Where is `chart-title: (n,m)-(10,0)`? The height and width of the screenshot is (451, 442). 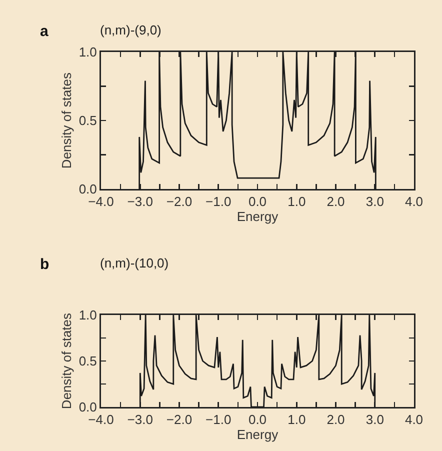
chart-title: (n,m)-(10,0) is located at coordinates (134, 263).